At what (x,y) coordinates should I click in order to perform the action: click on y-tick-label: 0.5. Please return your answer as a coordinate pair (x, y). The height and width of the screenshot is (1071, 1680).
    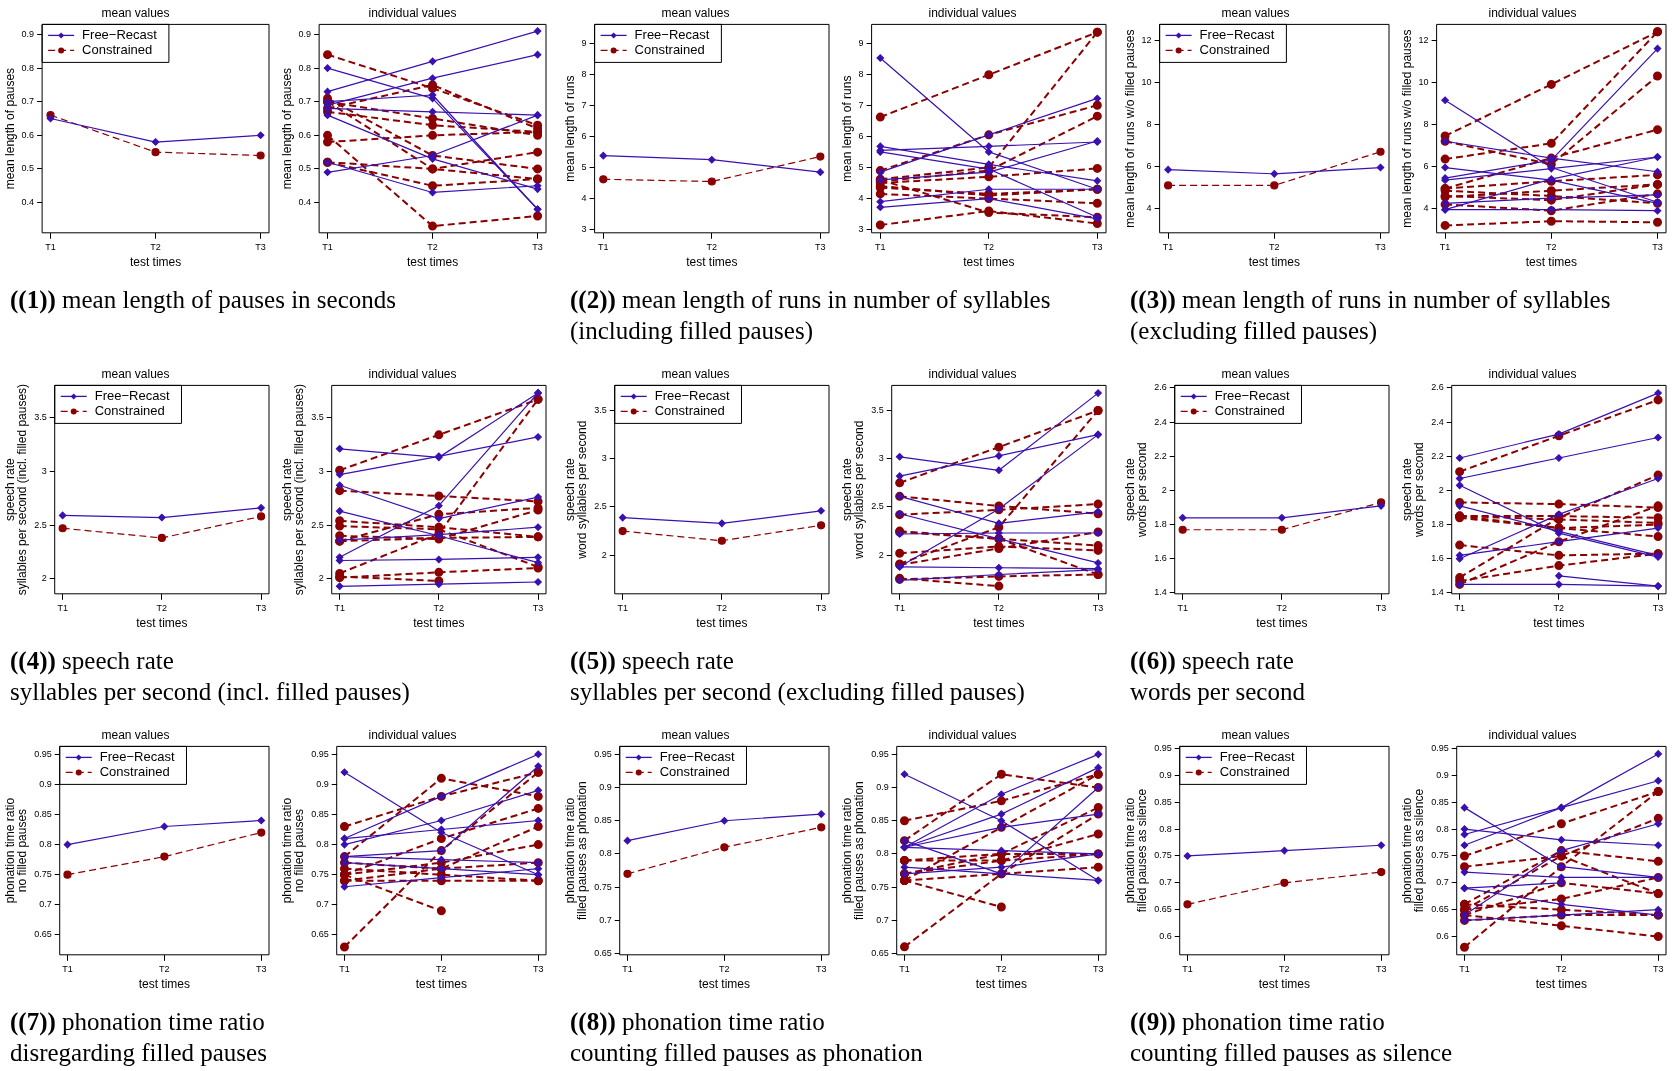
    Looking at the image, I should click on (305, 168).